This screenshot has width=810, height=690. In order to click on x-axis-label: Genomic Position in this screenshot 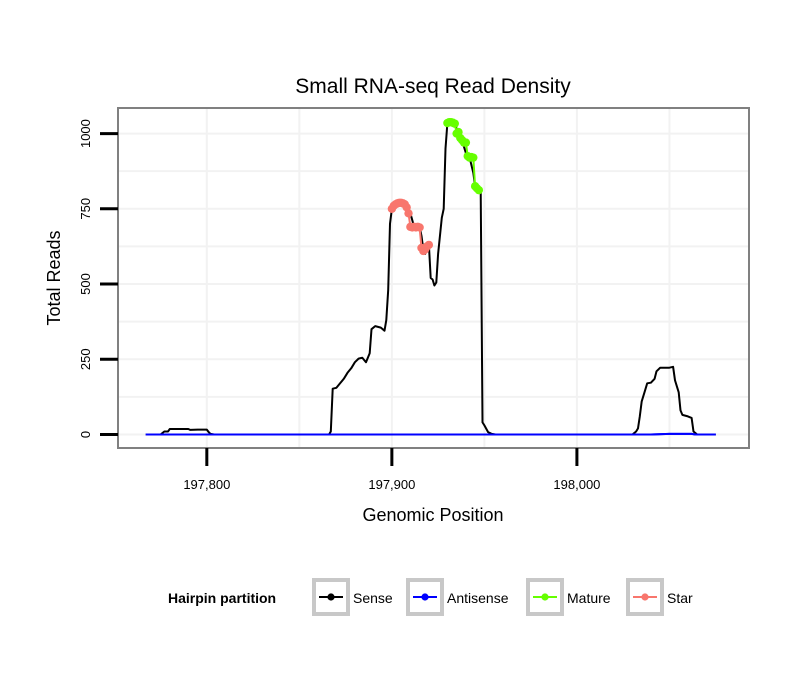, I will do `click(432, 515)`.